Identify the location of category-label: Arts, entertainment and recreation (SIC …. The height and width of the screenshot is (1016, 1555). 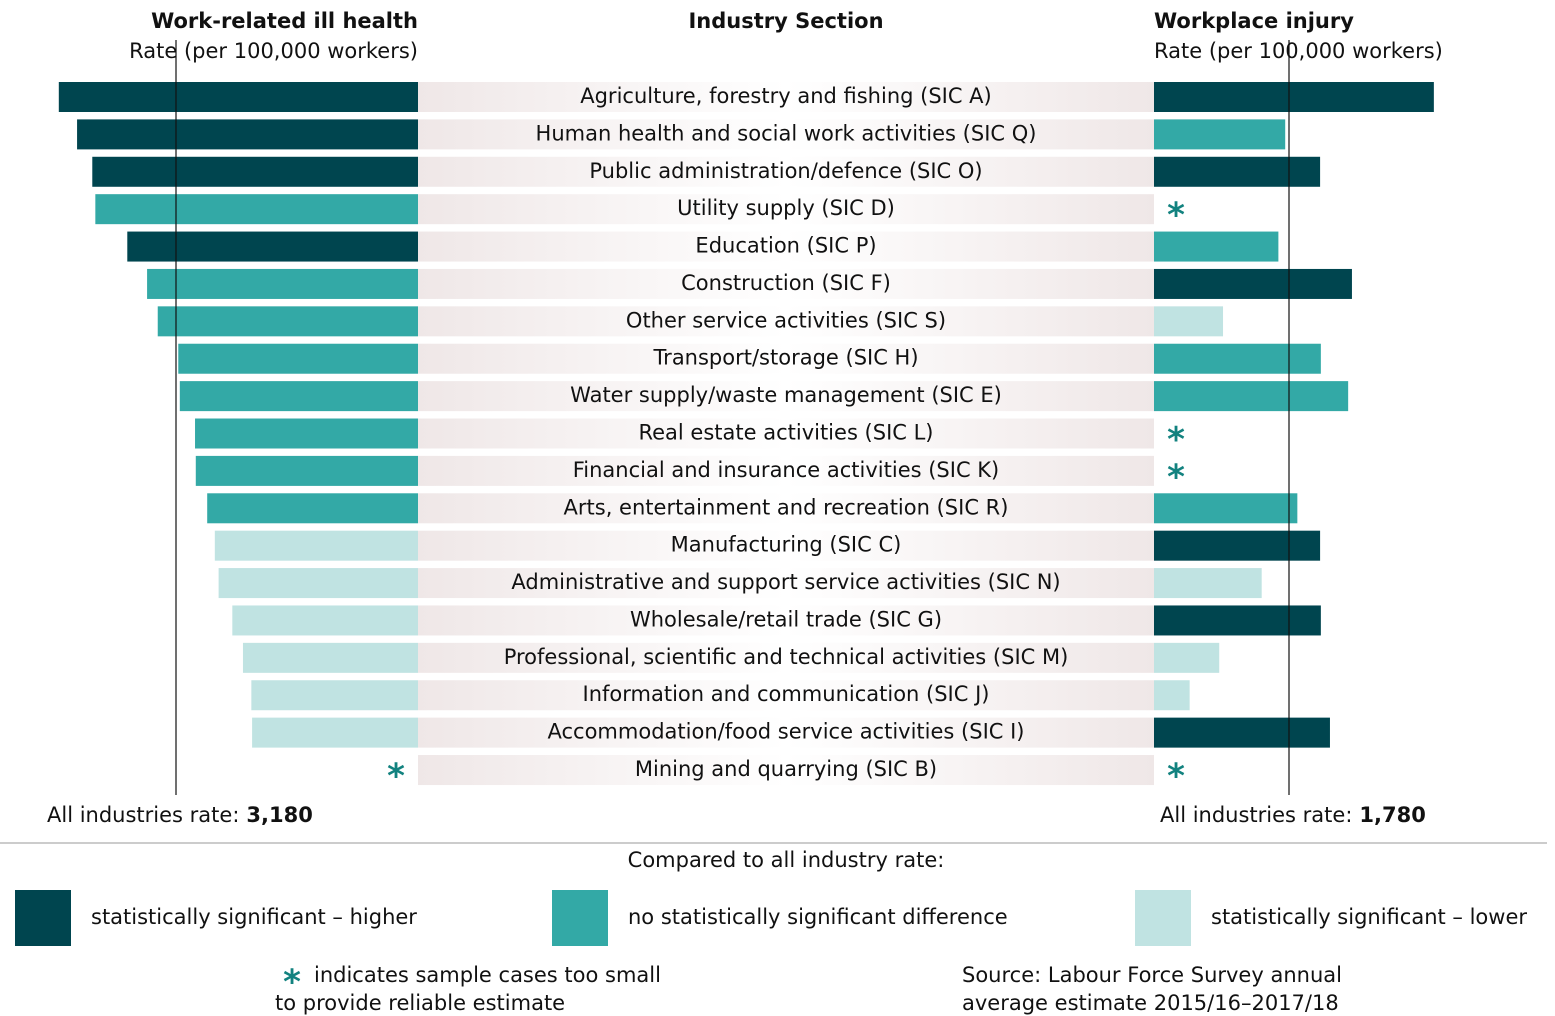
(786, 507).